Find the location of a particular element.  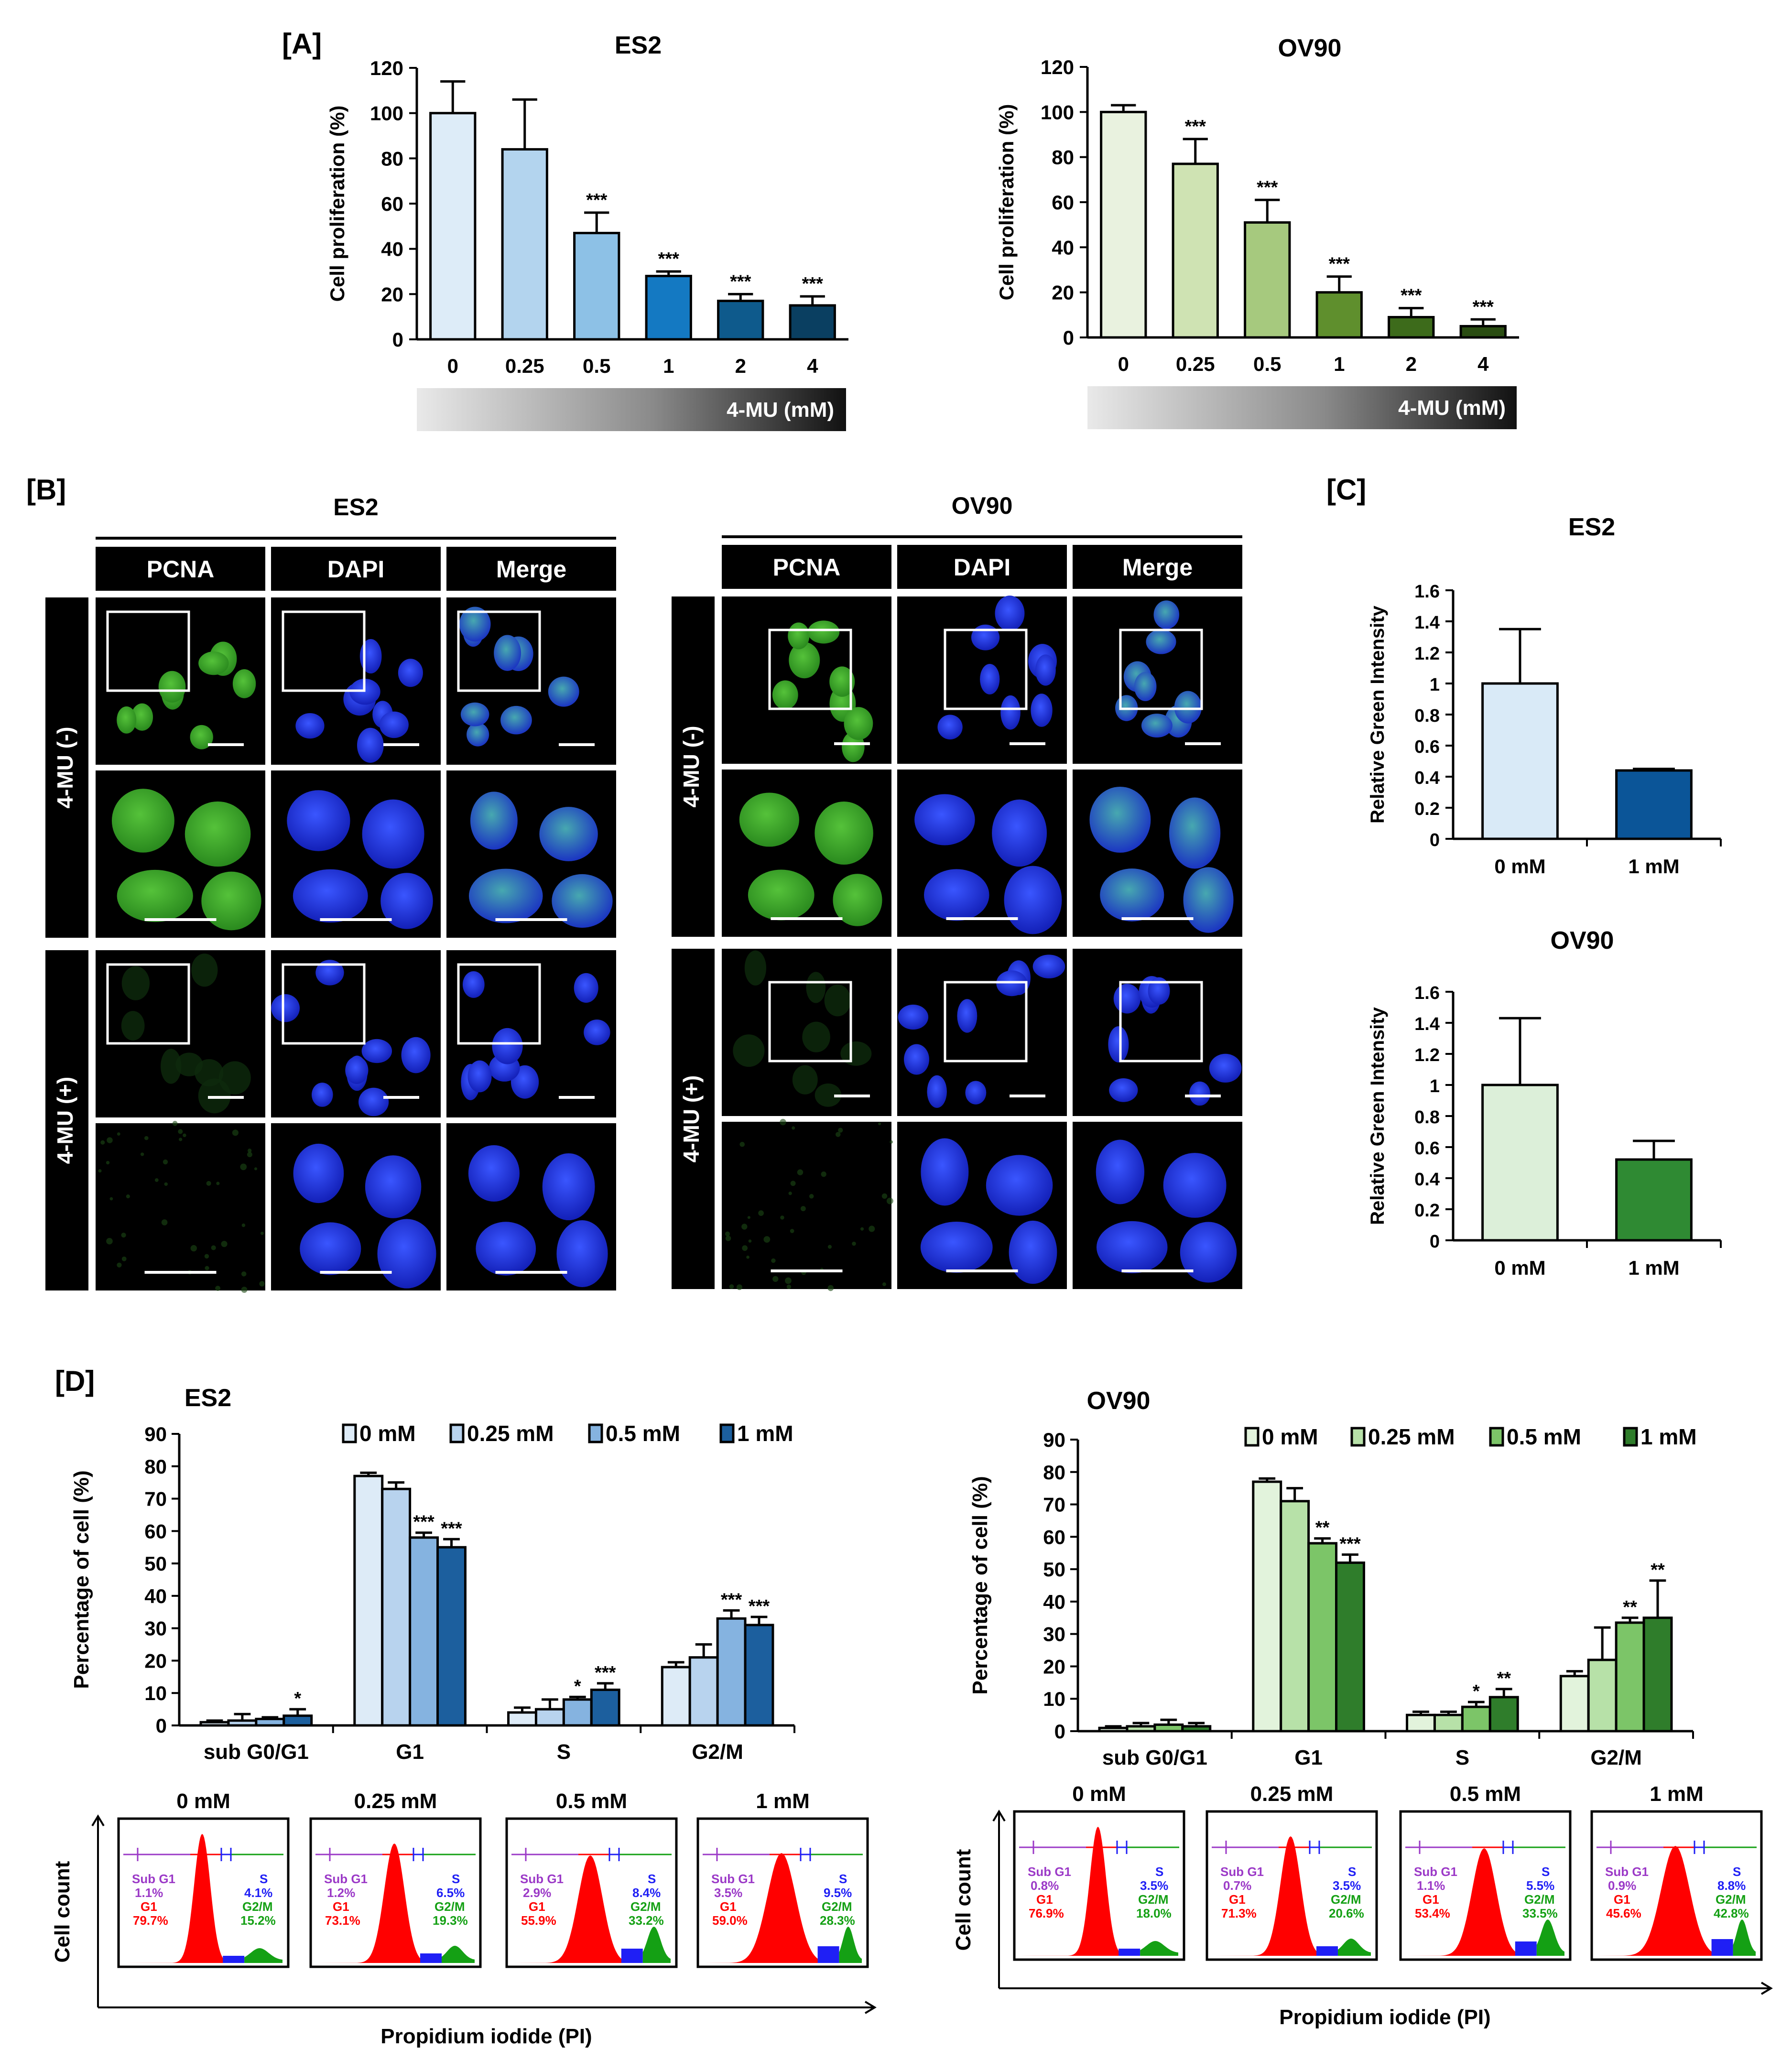

value-subg1: 2.9% is located at coordinates (537, 1893).